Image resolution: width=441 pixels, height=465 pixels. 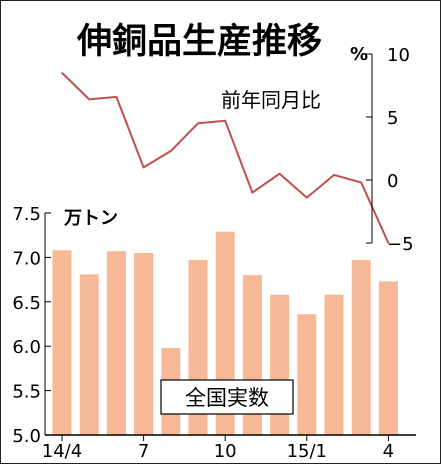 I want to click on bar-15/1, so click(x=307, y=374).